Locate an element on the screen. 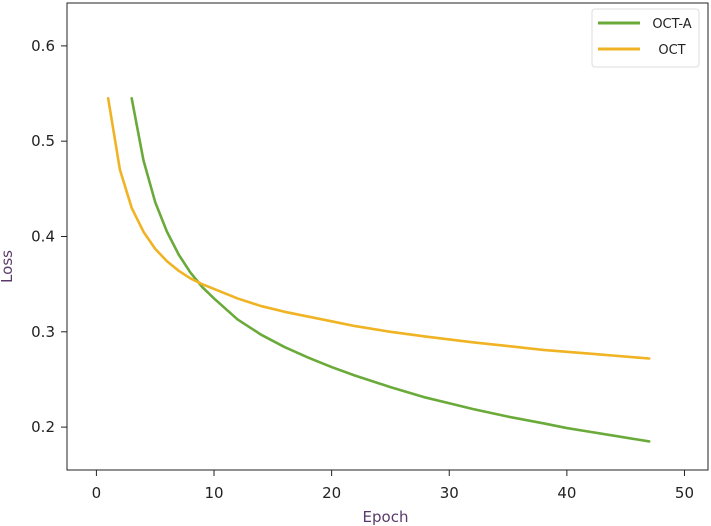  y-tick-label: 0.2 is located at coordinates (43, 427).